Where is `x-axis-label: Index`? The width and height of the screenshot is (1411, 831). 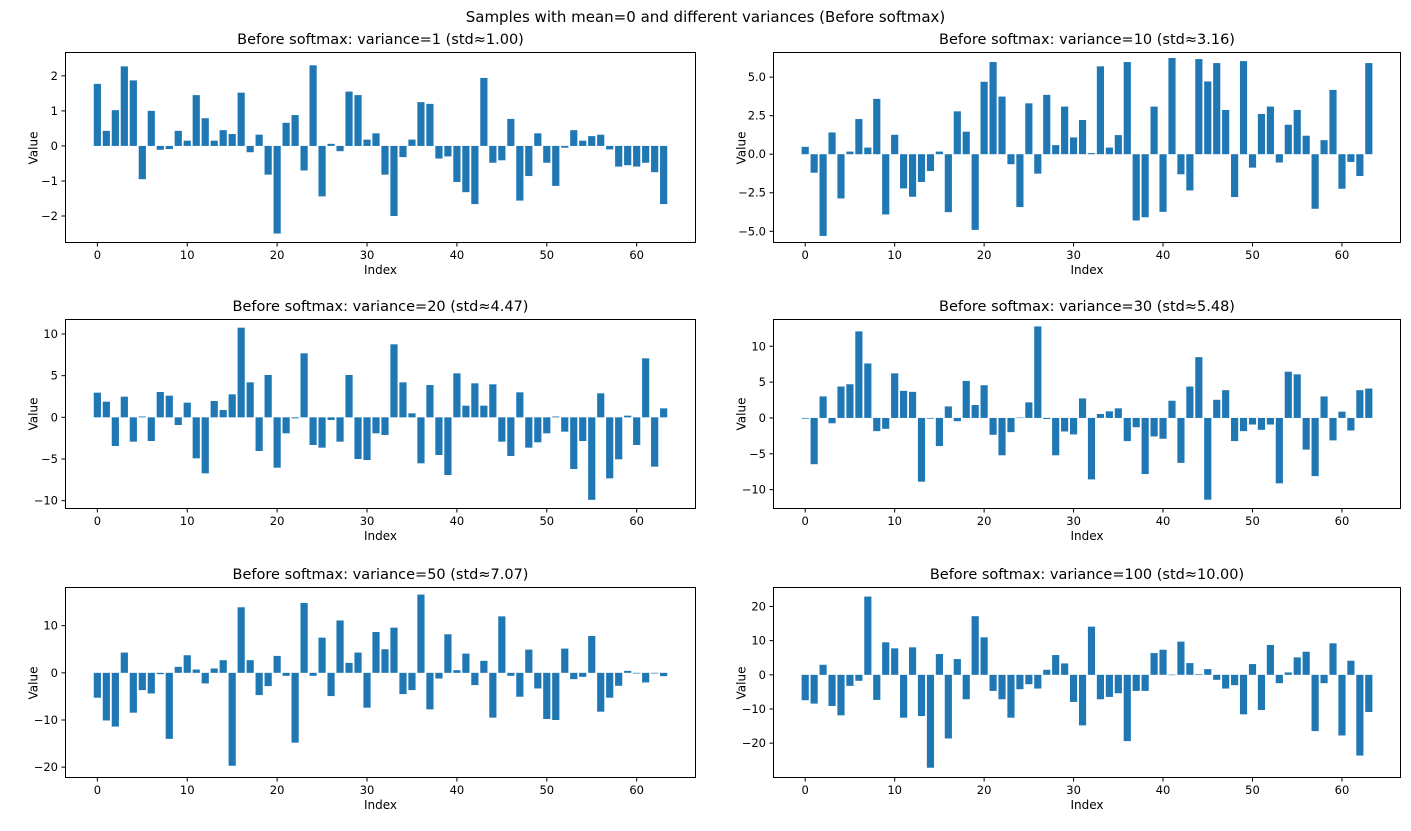 x-axis-label: Index is located at coordinates (1087, 270).